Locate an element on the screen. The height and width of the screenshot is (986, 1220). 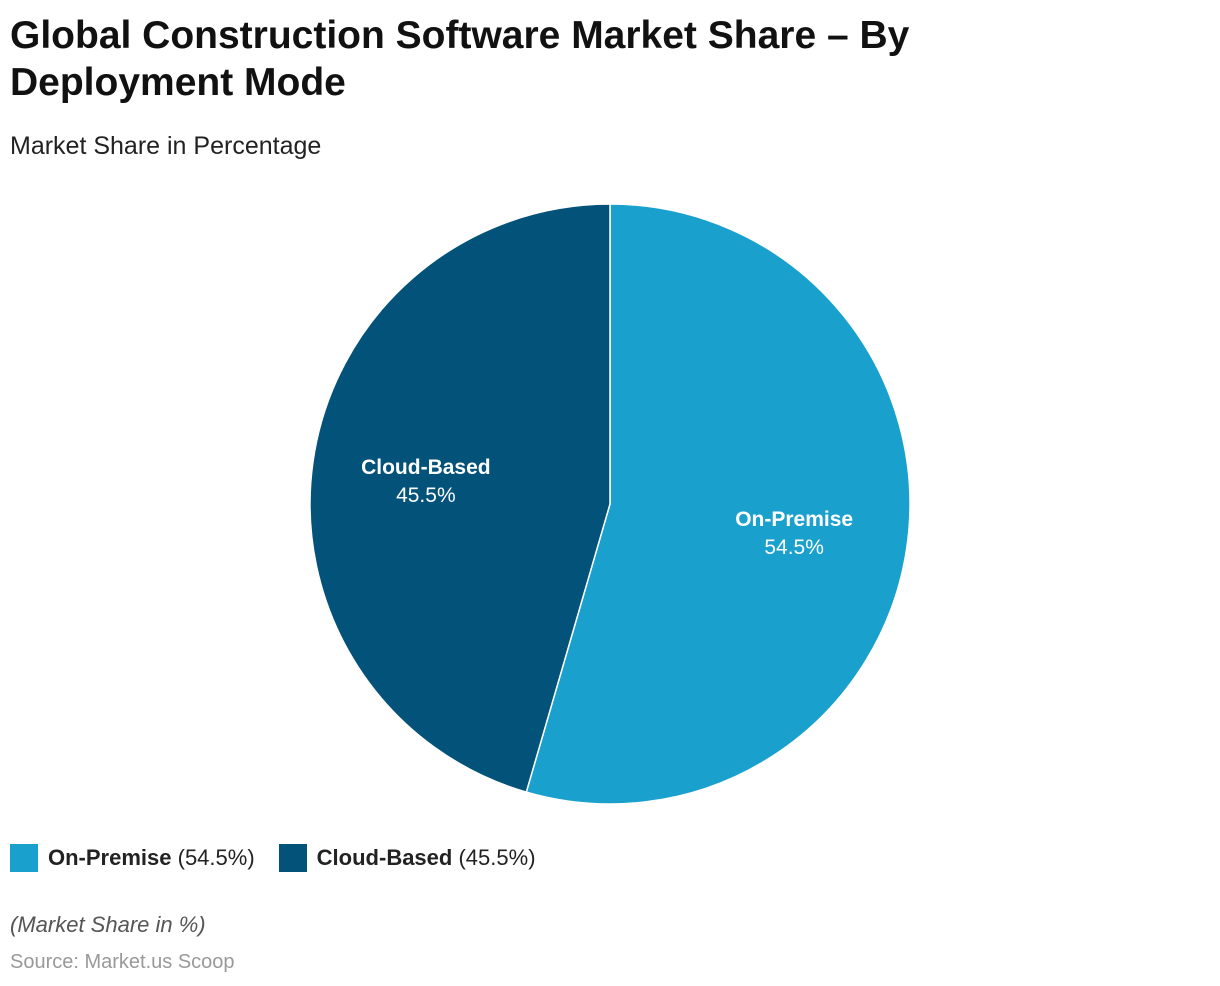
chart-legend: On-Premise (54.5%) Cloud-Based (45.5%) is located at coordinates (273, 858).